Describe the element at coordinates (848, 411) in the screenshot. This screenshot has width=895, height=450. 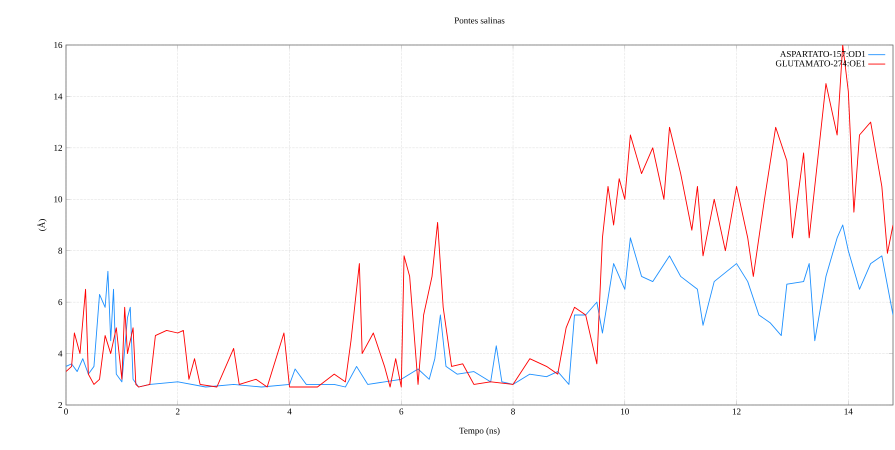
I see `x-tick-label: 14` at that location.